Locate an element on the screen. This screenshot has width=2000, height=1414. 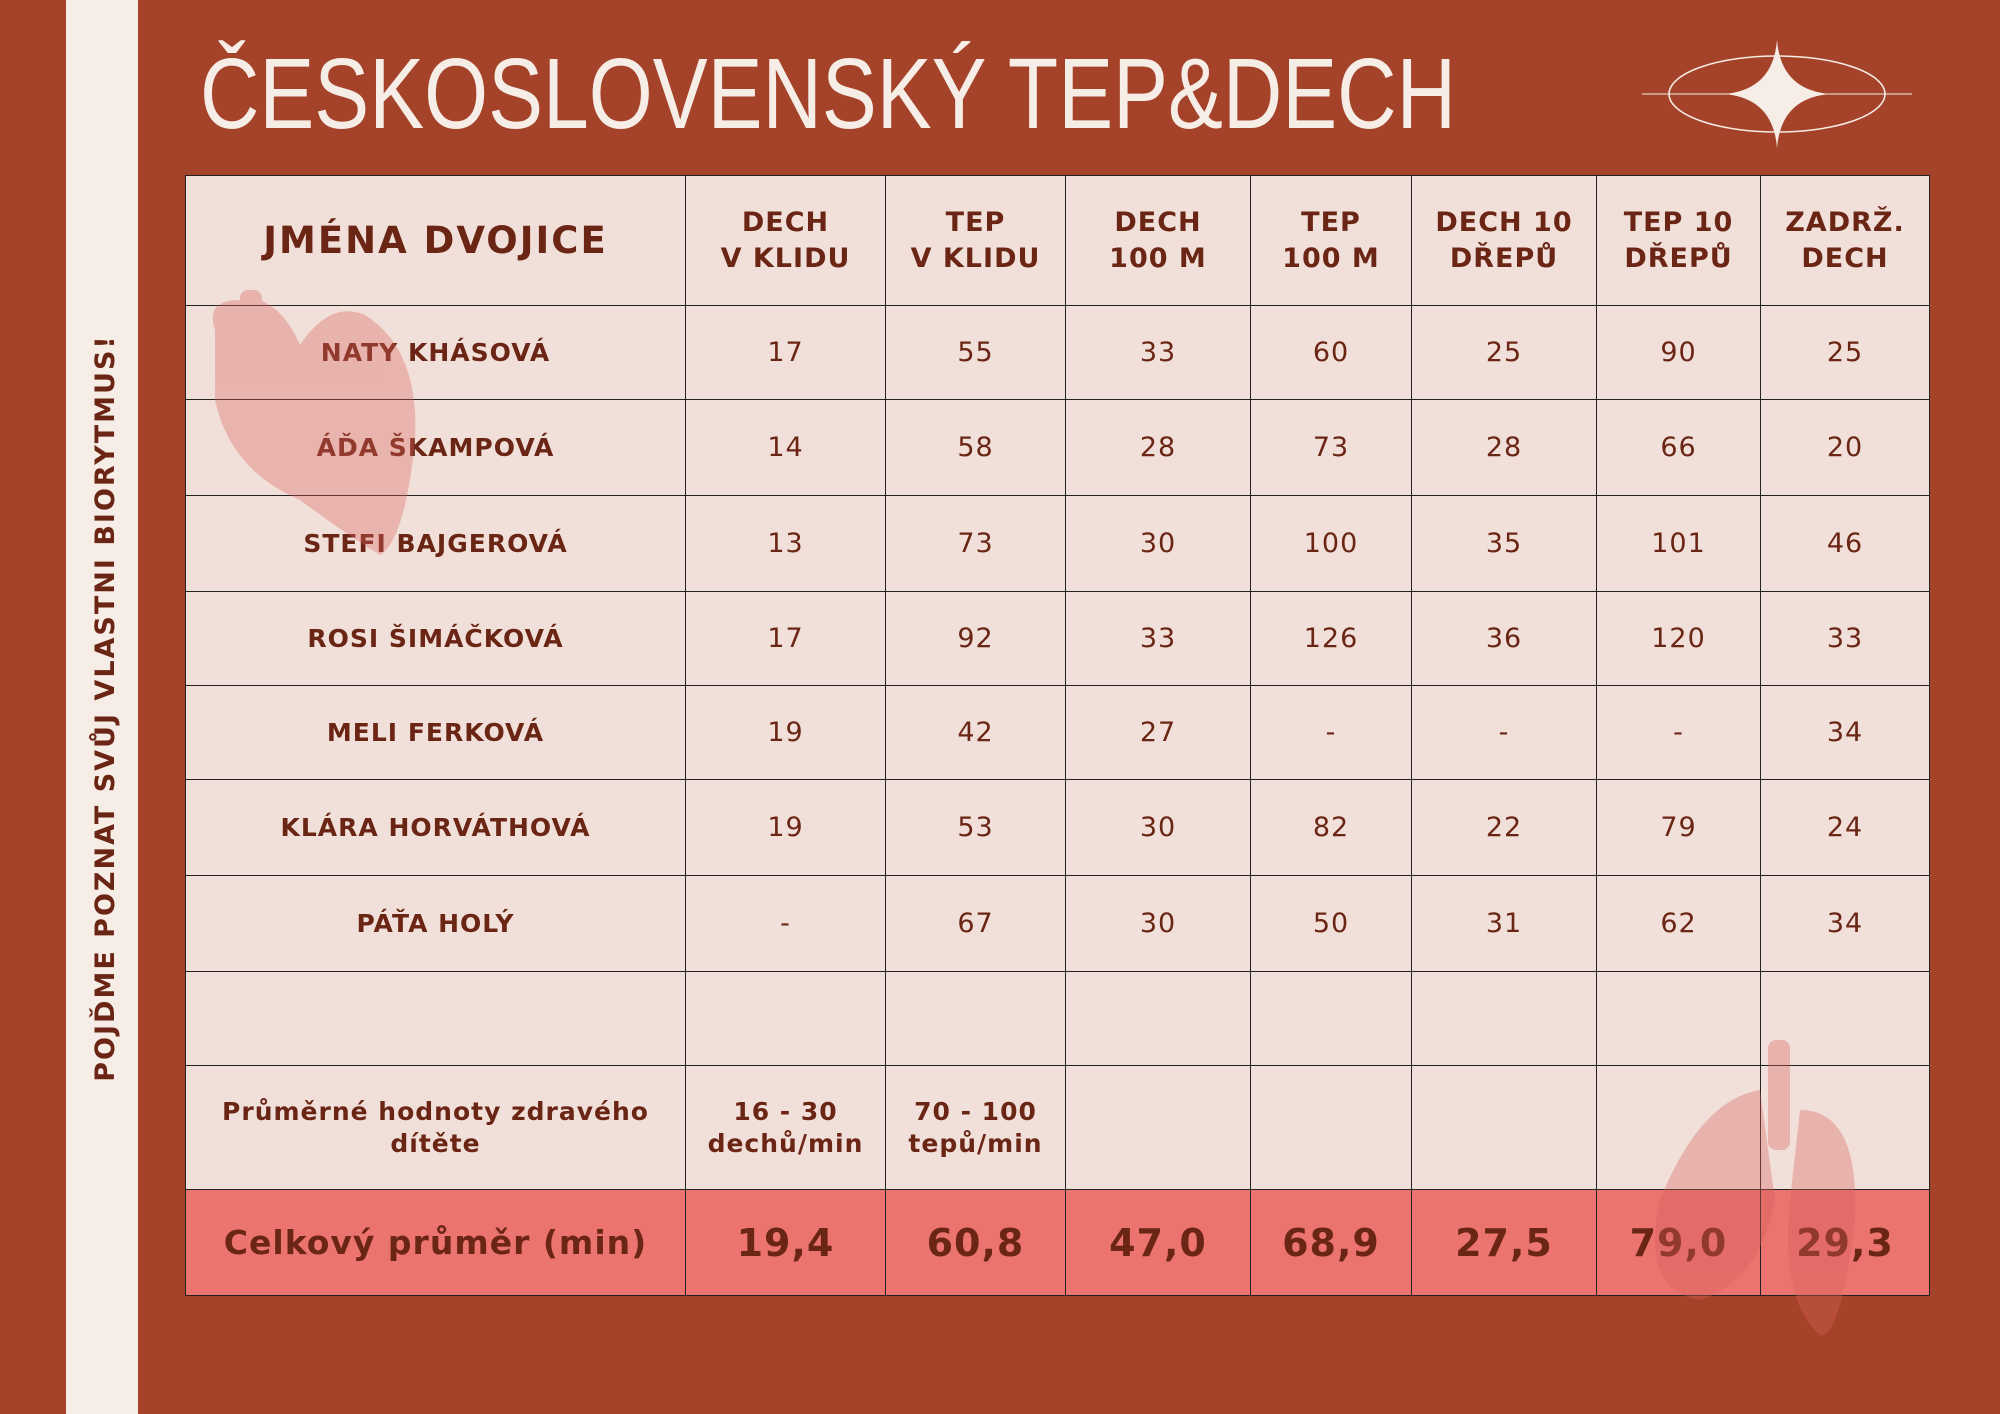
data-row: PÁŤA HOLÝ -67 30 50 31 62 34 is located at coordinates (1057, 923).